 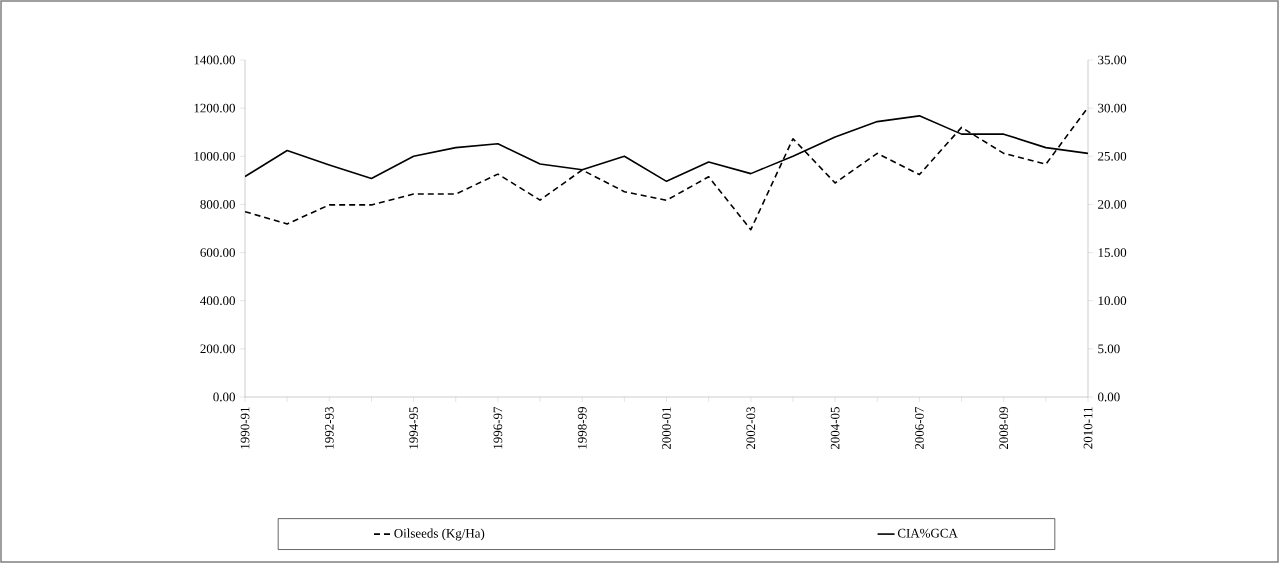 What do you see at coordinates (1112, 301) in the screenshot?
I see `y2-tick-label: 10.00` at bounding box center [1112, 301].